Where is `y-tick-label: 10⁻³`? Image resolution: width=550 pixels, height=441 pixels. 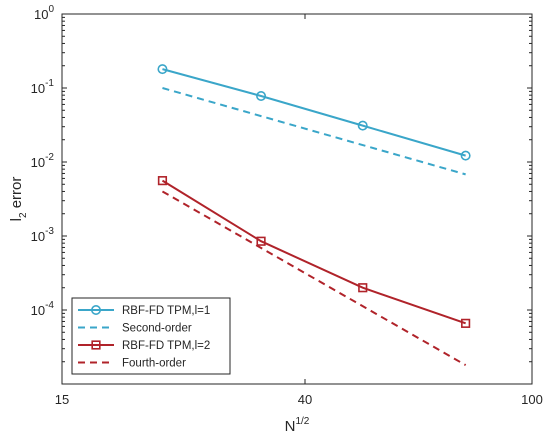 y-tick-label: 10⁻³ is located at coordinates (43, 235).